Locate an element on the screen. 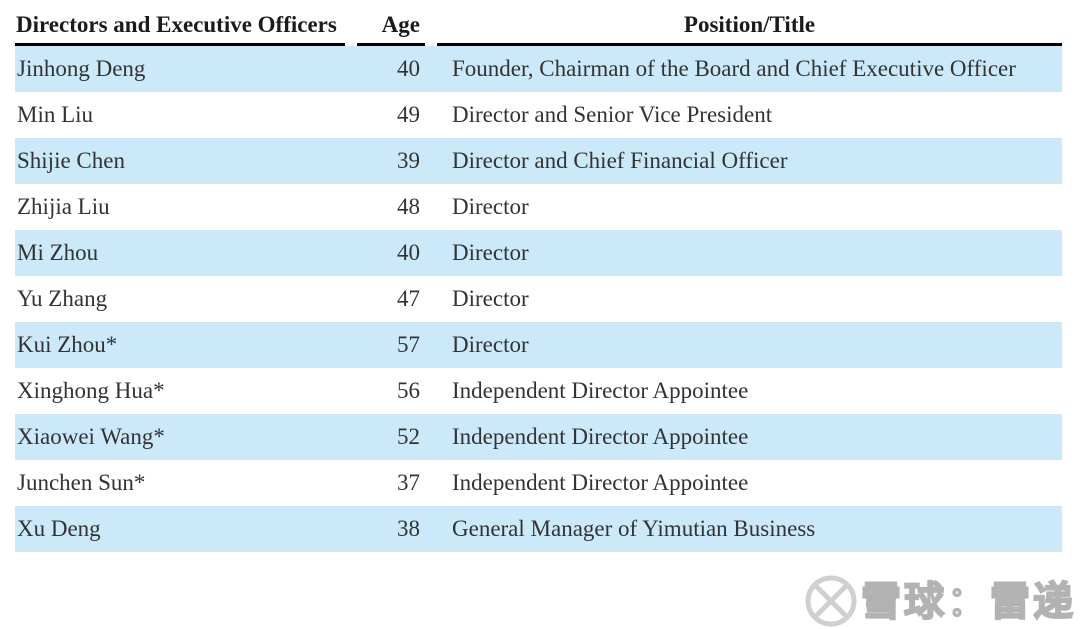  row-age: 38 is located at coordinates (408, 528).